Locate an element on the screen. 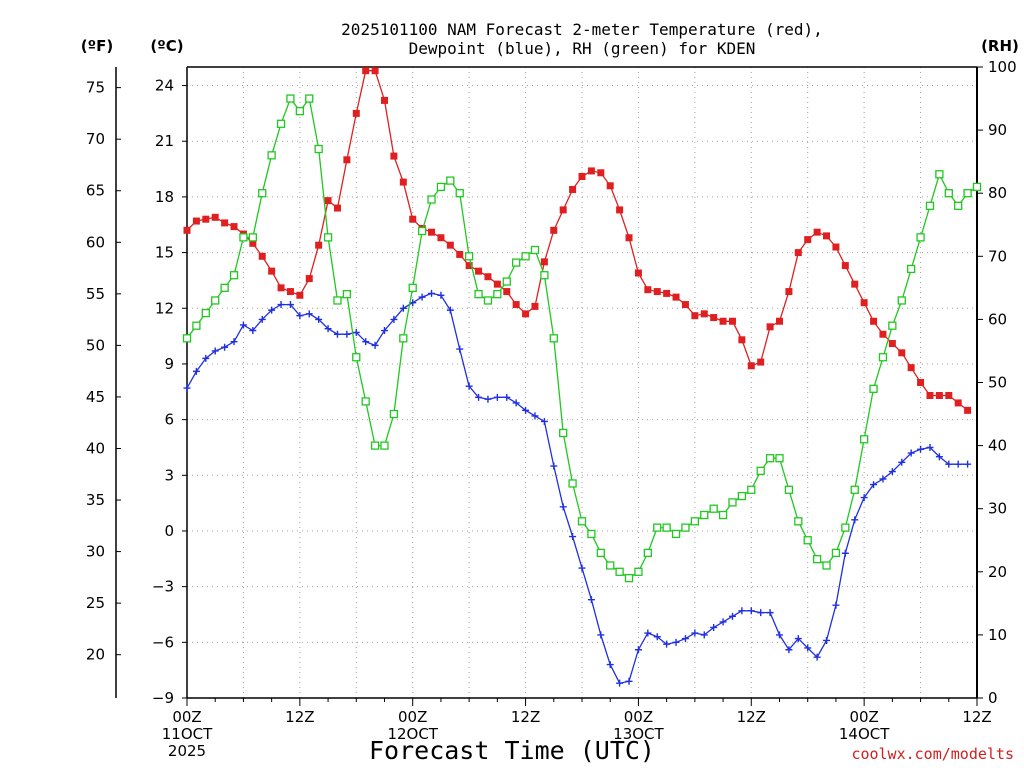 The height and width of the screenshot is (768, 1024). rh-tick-label: 0 is located at coordinates (993, 698).